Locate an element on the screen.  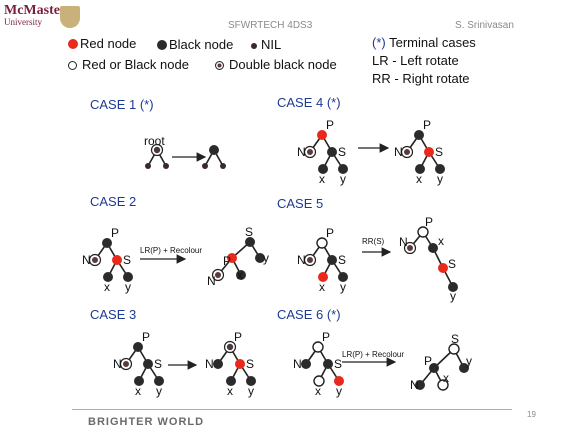
legend-nil: NIL is located at coordinates (271, 44).